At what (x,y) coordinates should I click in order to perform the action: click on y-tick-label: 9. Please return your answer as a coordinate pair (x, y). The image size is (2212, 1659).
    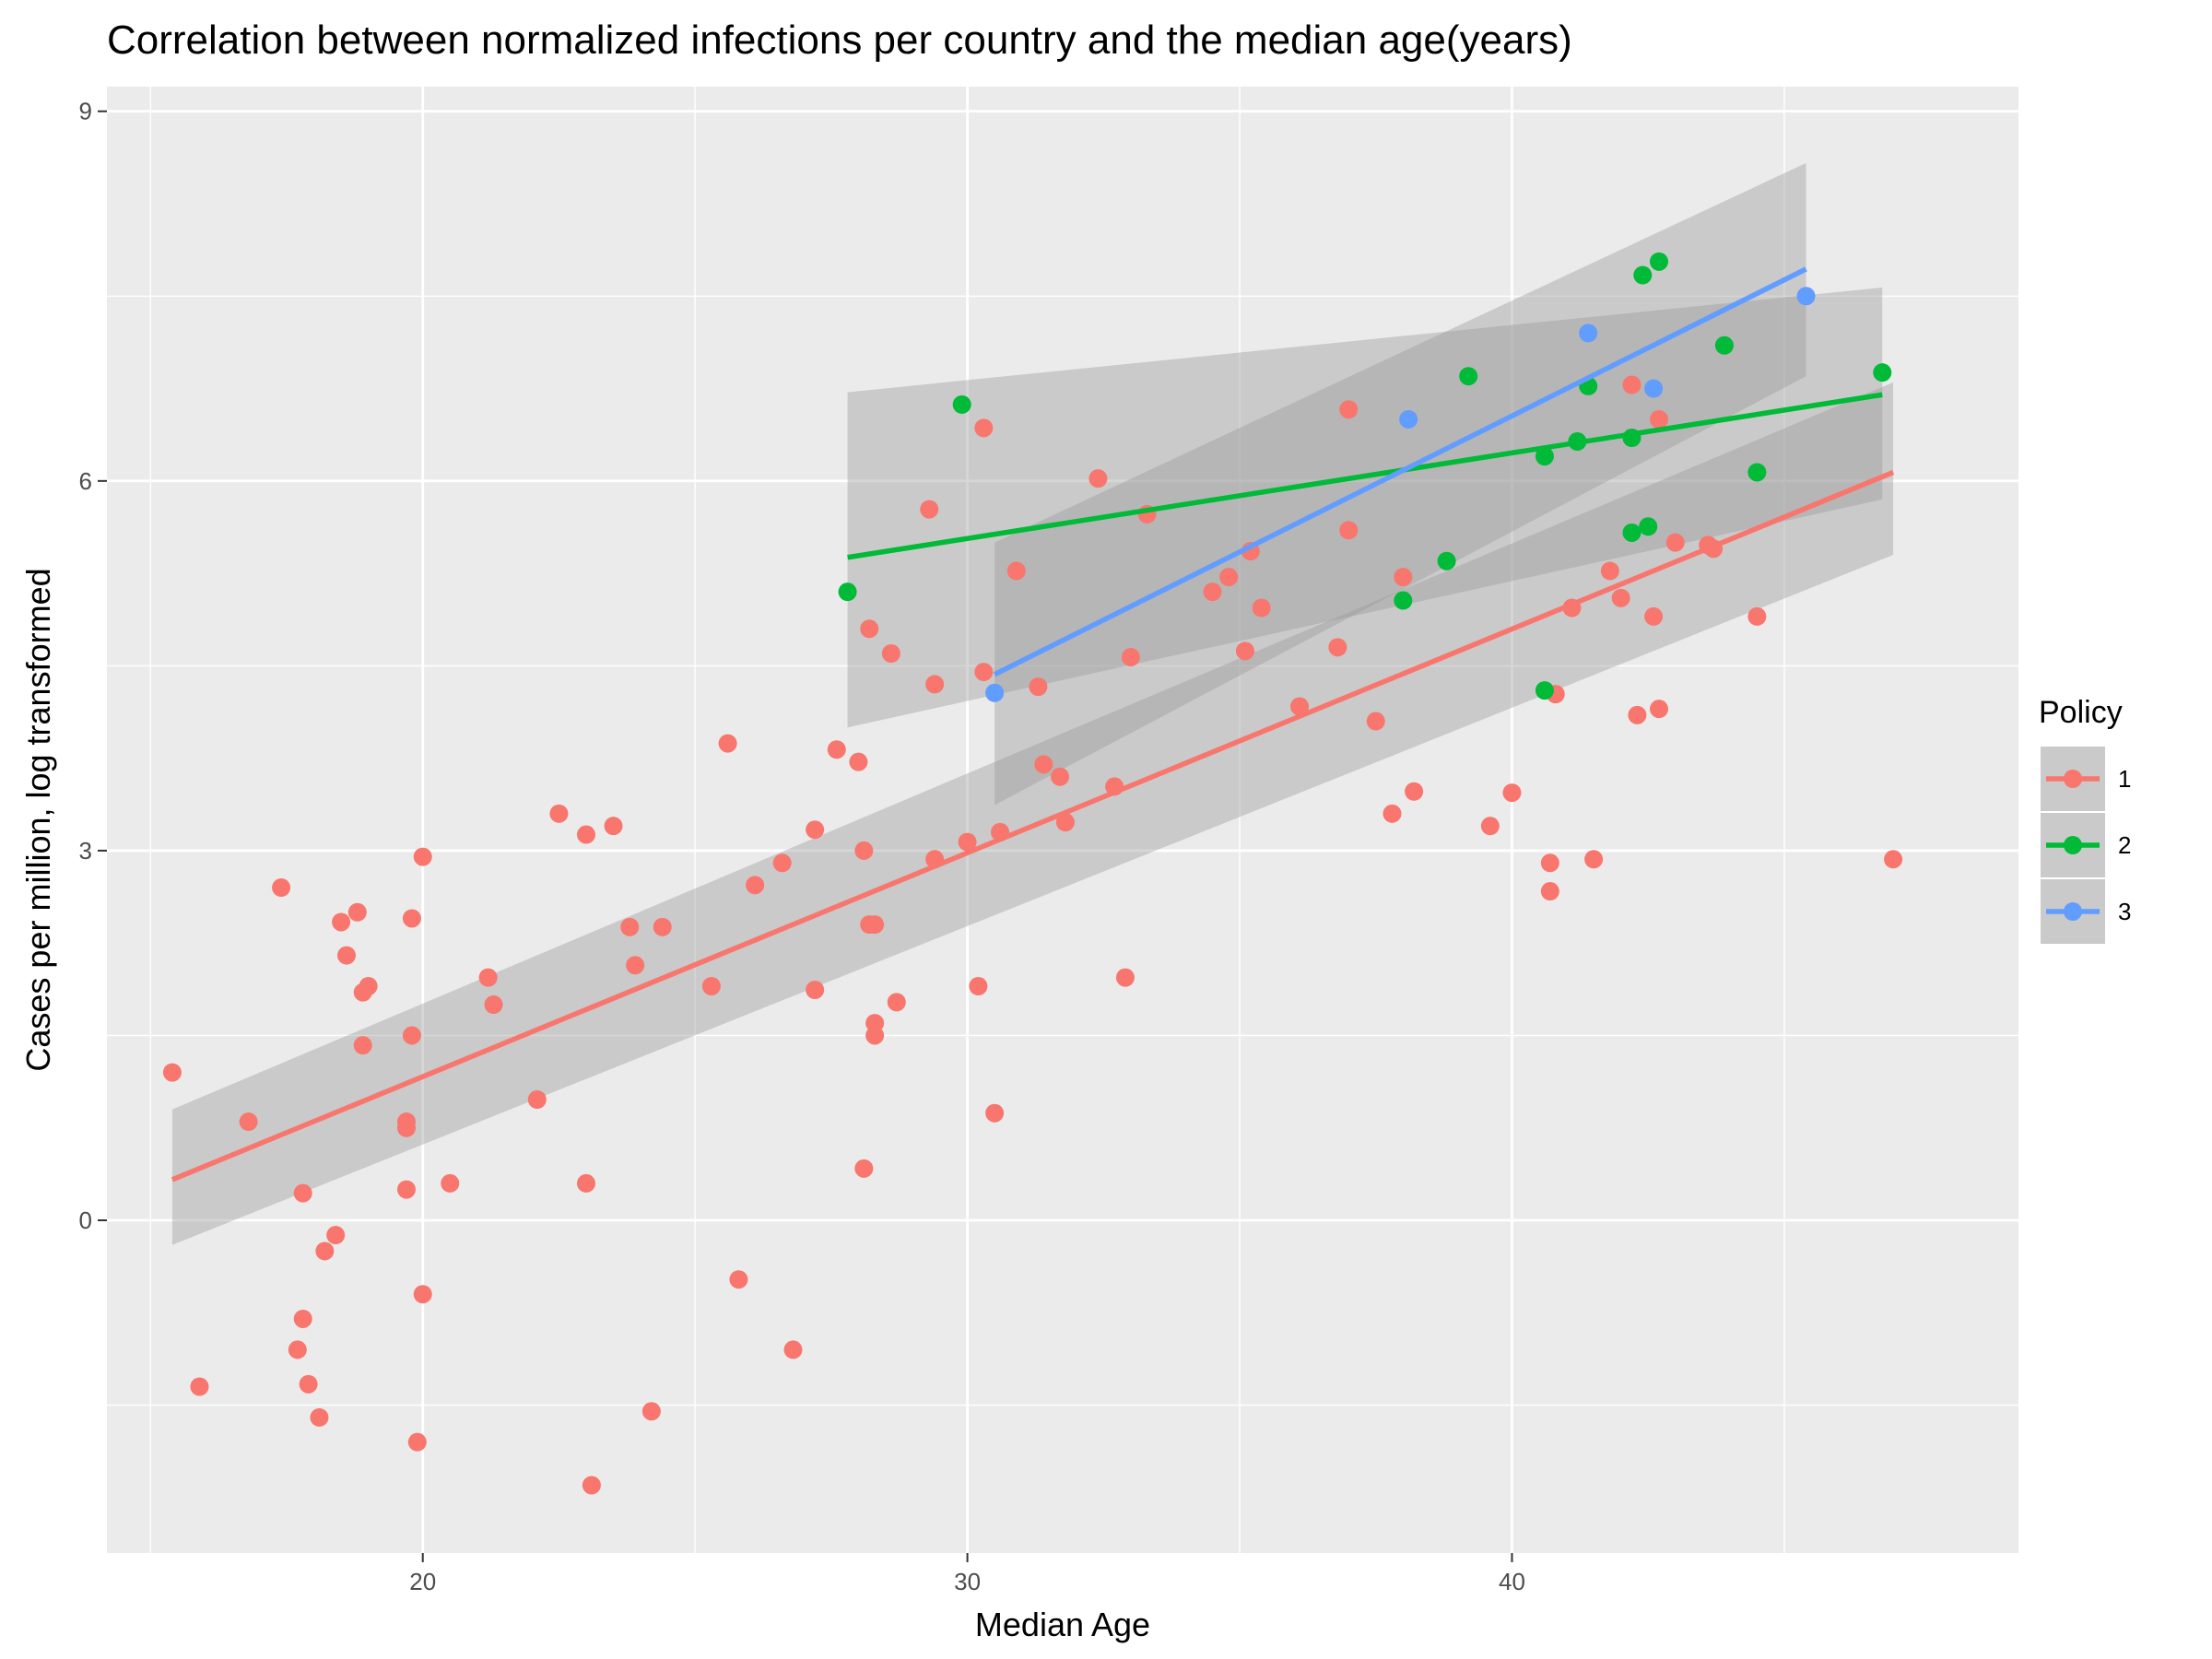
    Looking at the image, I should click on (85, 111).